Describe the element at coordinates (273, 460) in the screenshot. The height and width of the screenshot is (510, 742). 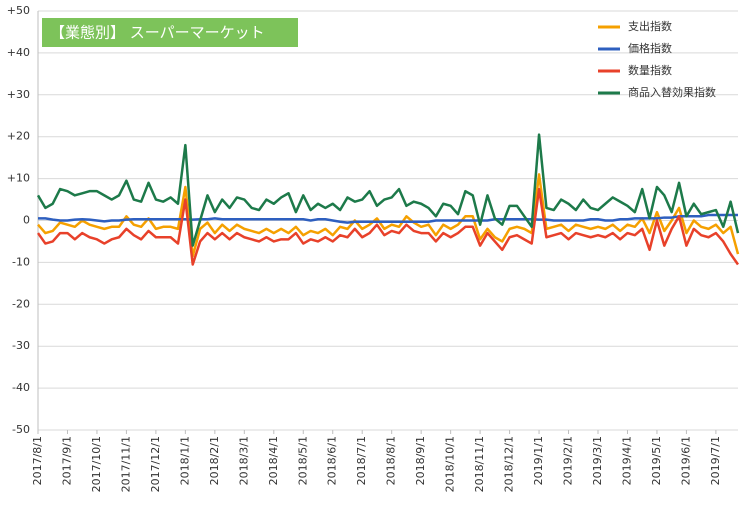
I see `x-tick-label: 2018/4/1` at that location.